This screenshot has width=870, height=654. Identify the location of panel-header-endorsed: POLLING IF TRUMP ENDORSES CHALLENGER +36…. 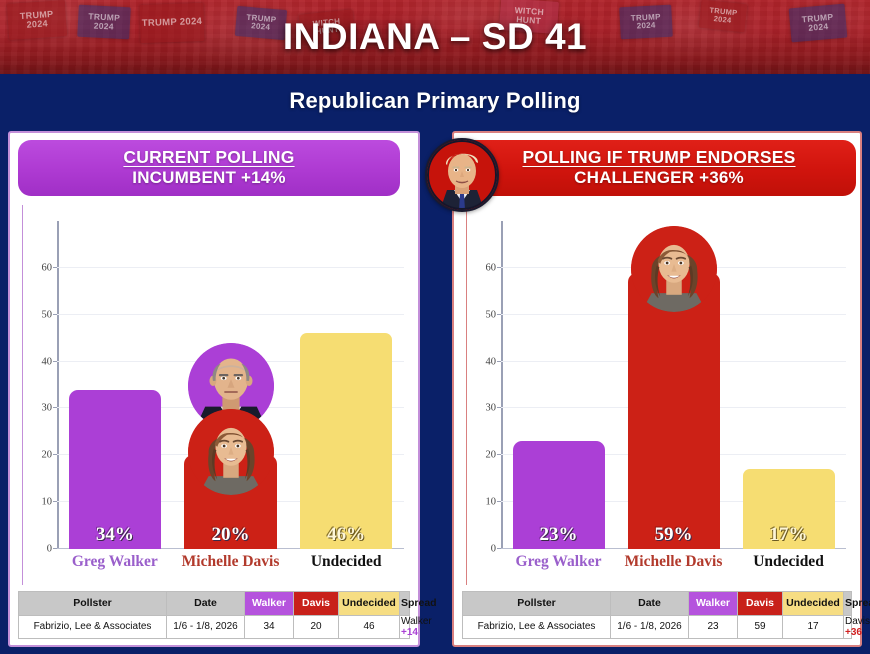
(659, 168).